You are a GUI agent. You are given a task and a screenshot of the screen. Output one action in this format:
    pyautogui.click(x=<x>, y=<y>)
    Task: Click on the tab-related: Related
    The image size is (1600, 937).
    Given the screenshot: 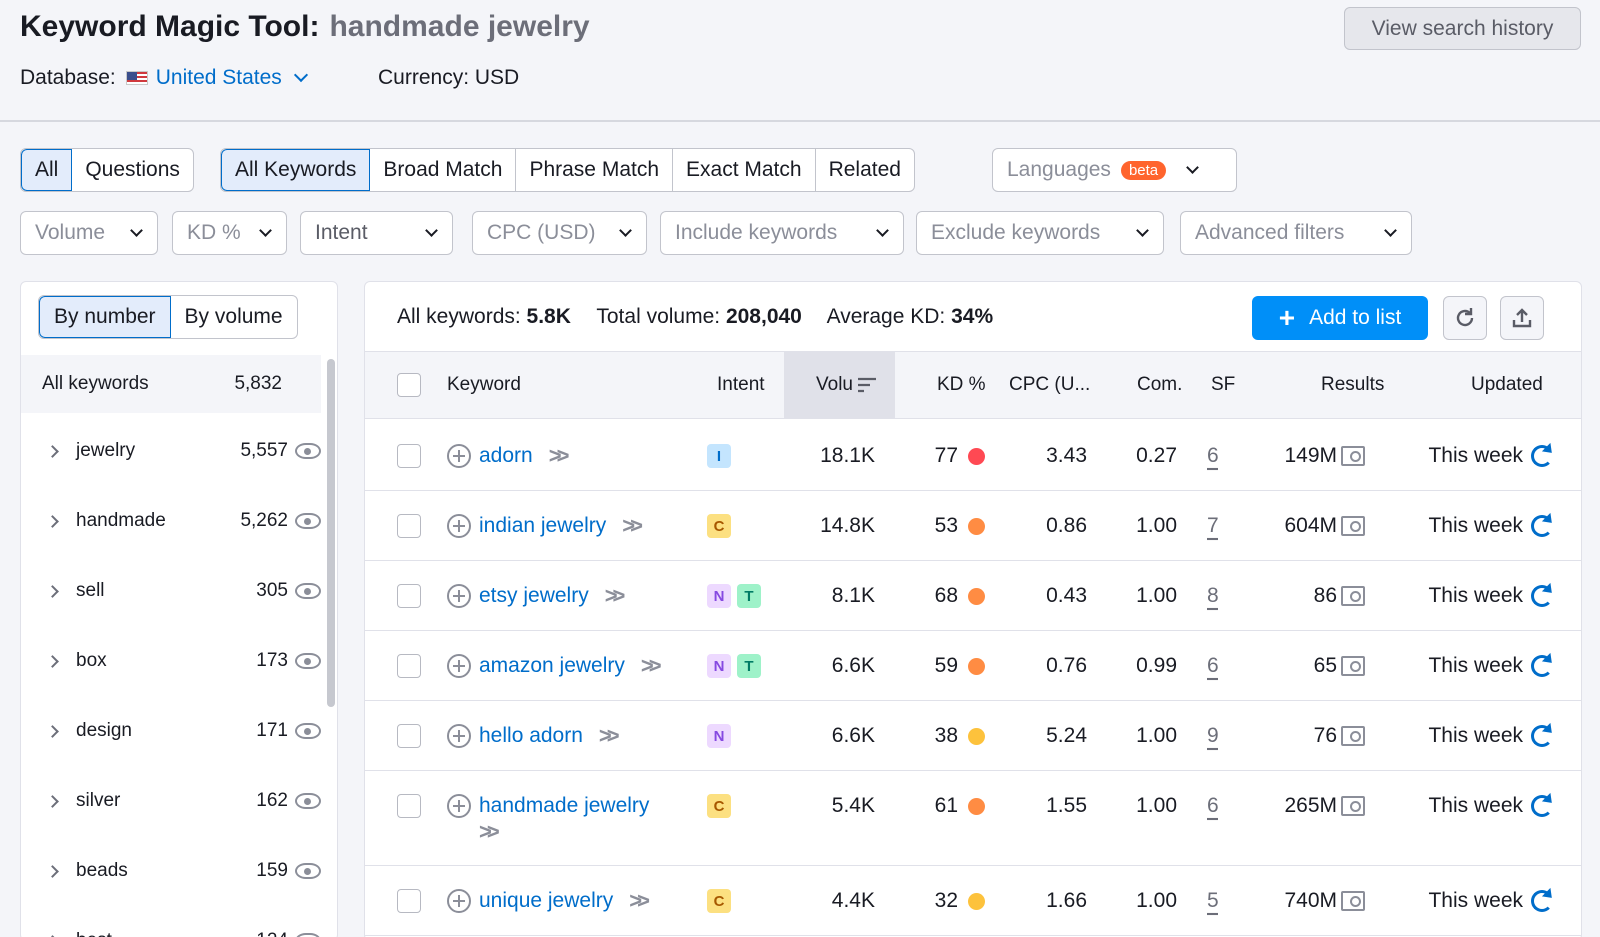 What is the action you would take?
    pyautogui.click(x=864, y=169)
    